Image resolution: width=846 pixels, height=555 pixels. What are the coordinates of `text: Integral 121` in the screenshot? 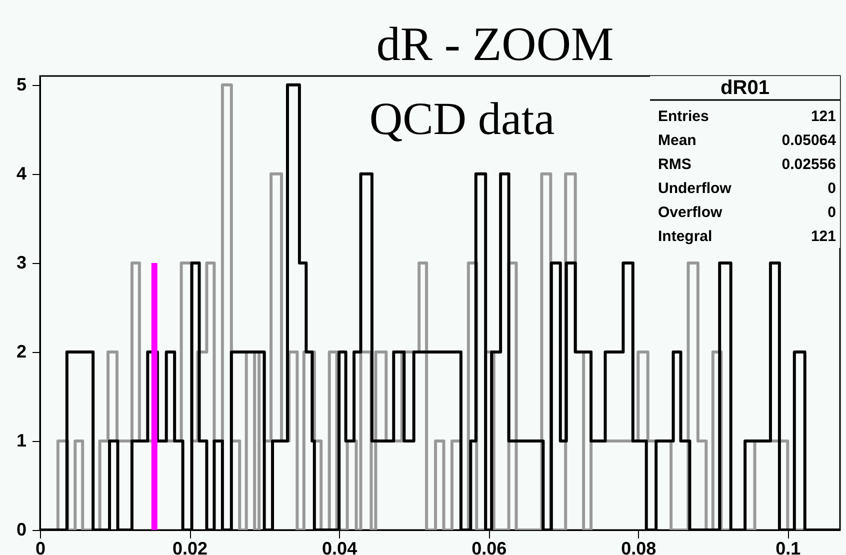 It's located at (747, 236).